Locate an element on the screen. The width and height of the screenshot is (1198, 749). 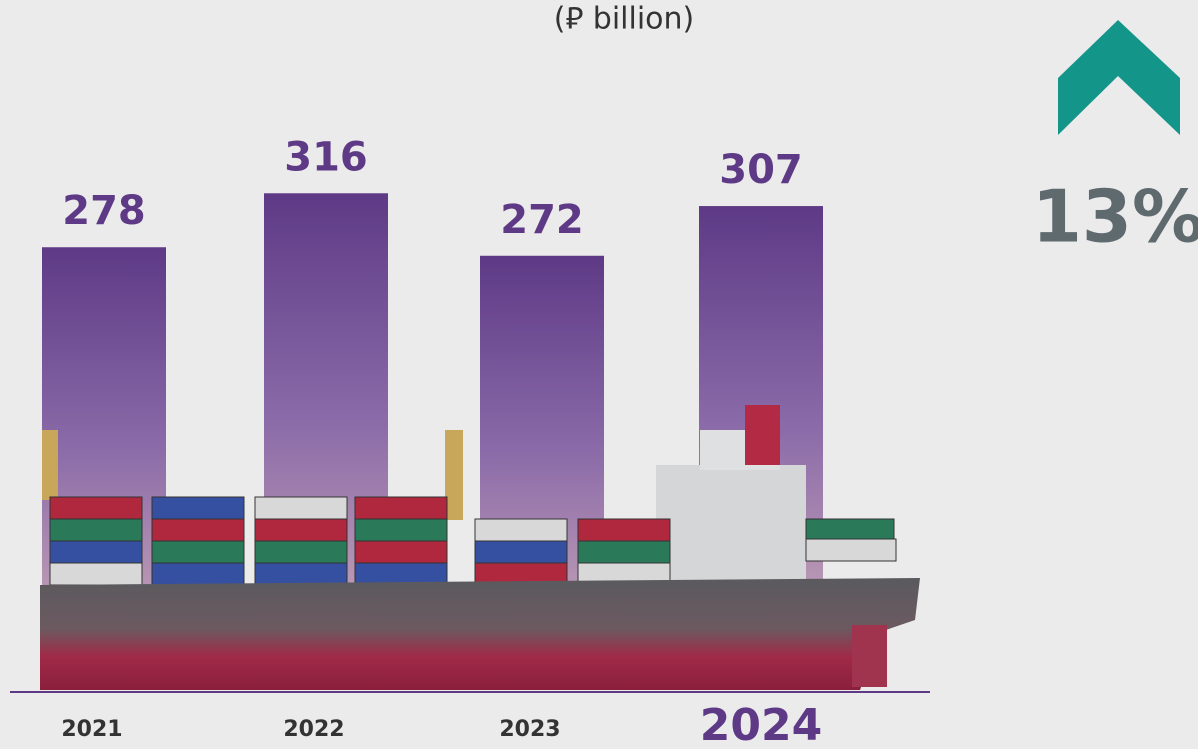
value-label: 278 is located at coordinates (104, 211).